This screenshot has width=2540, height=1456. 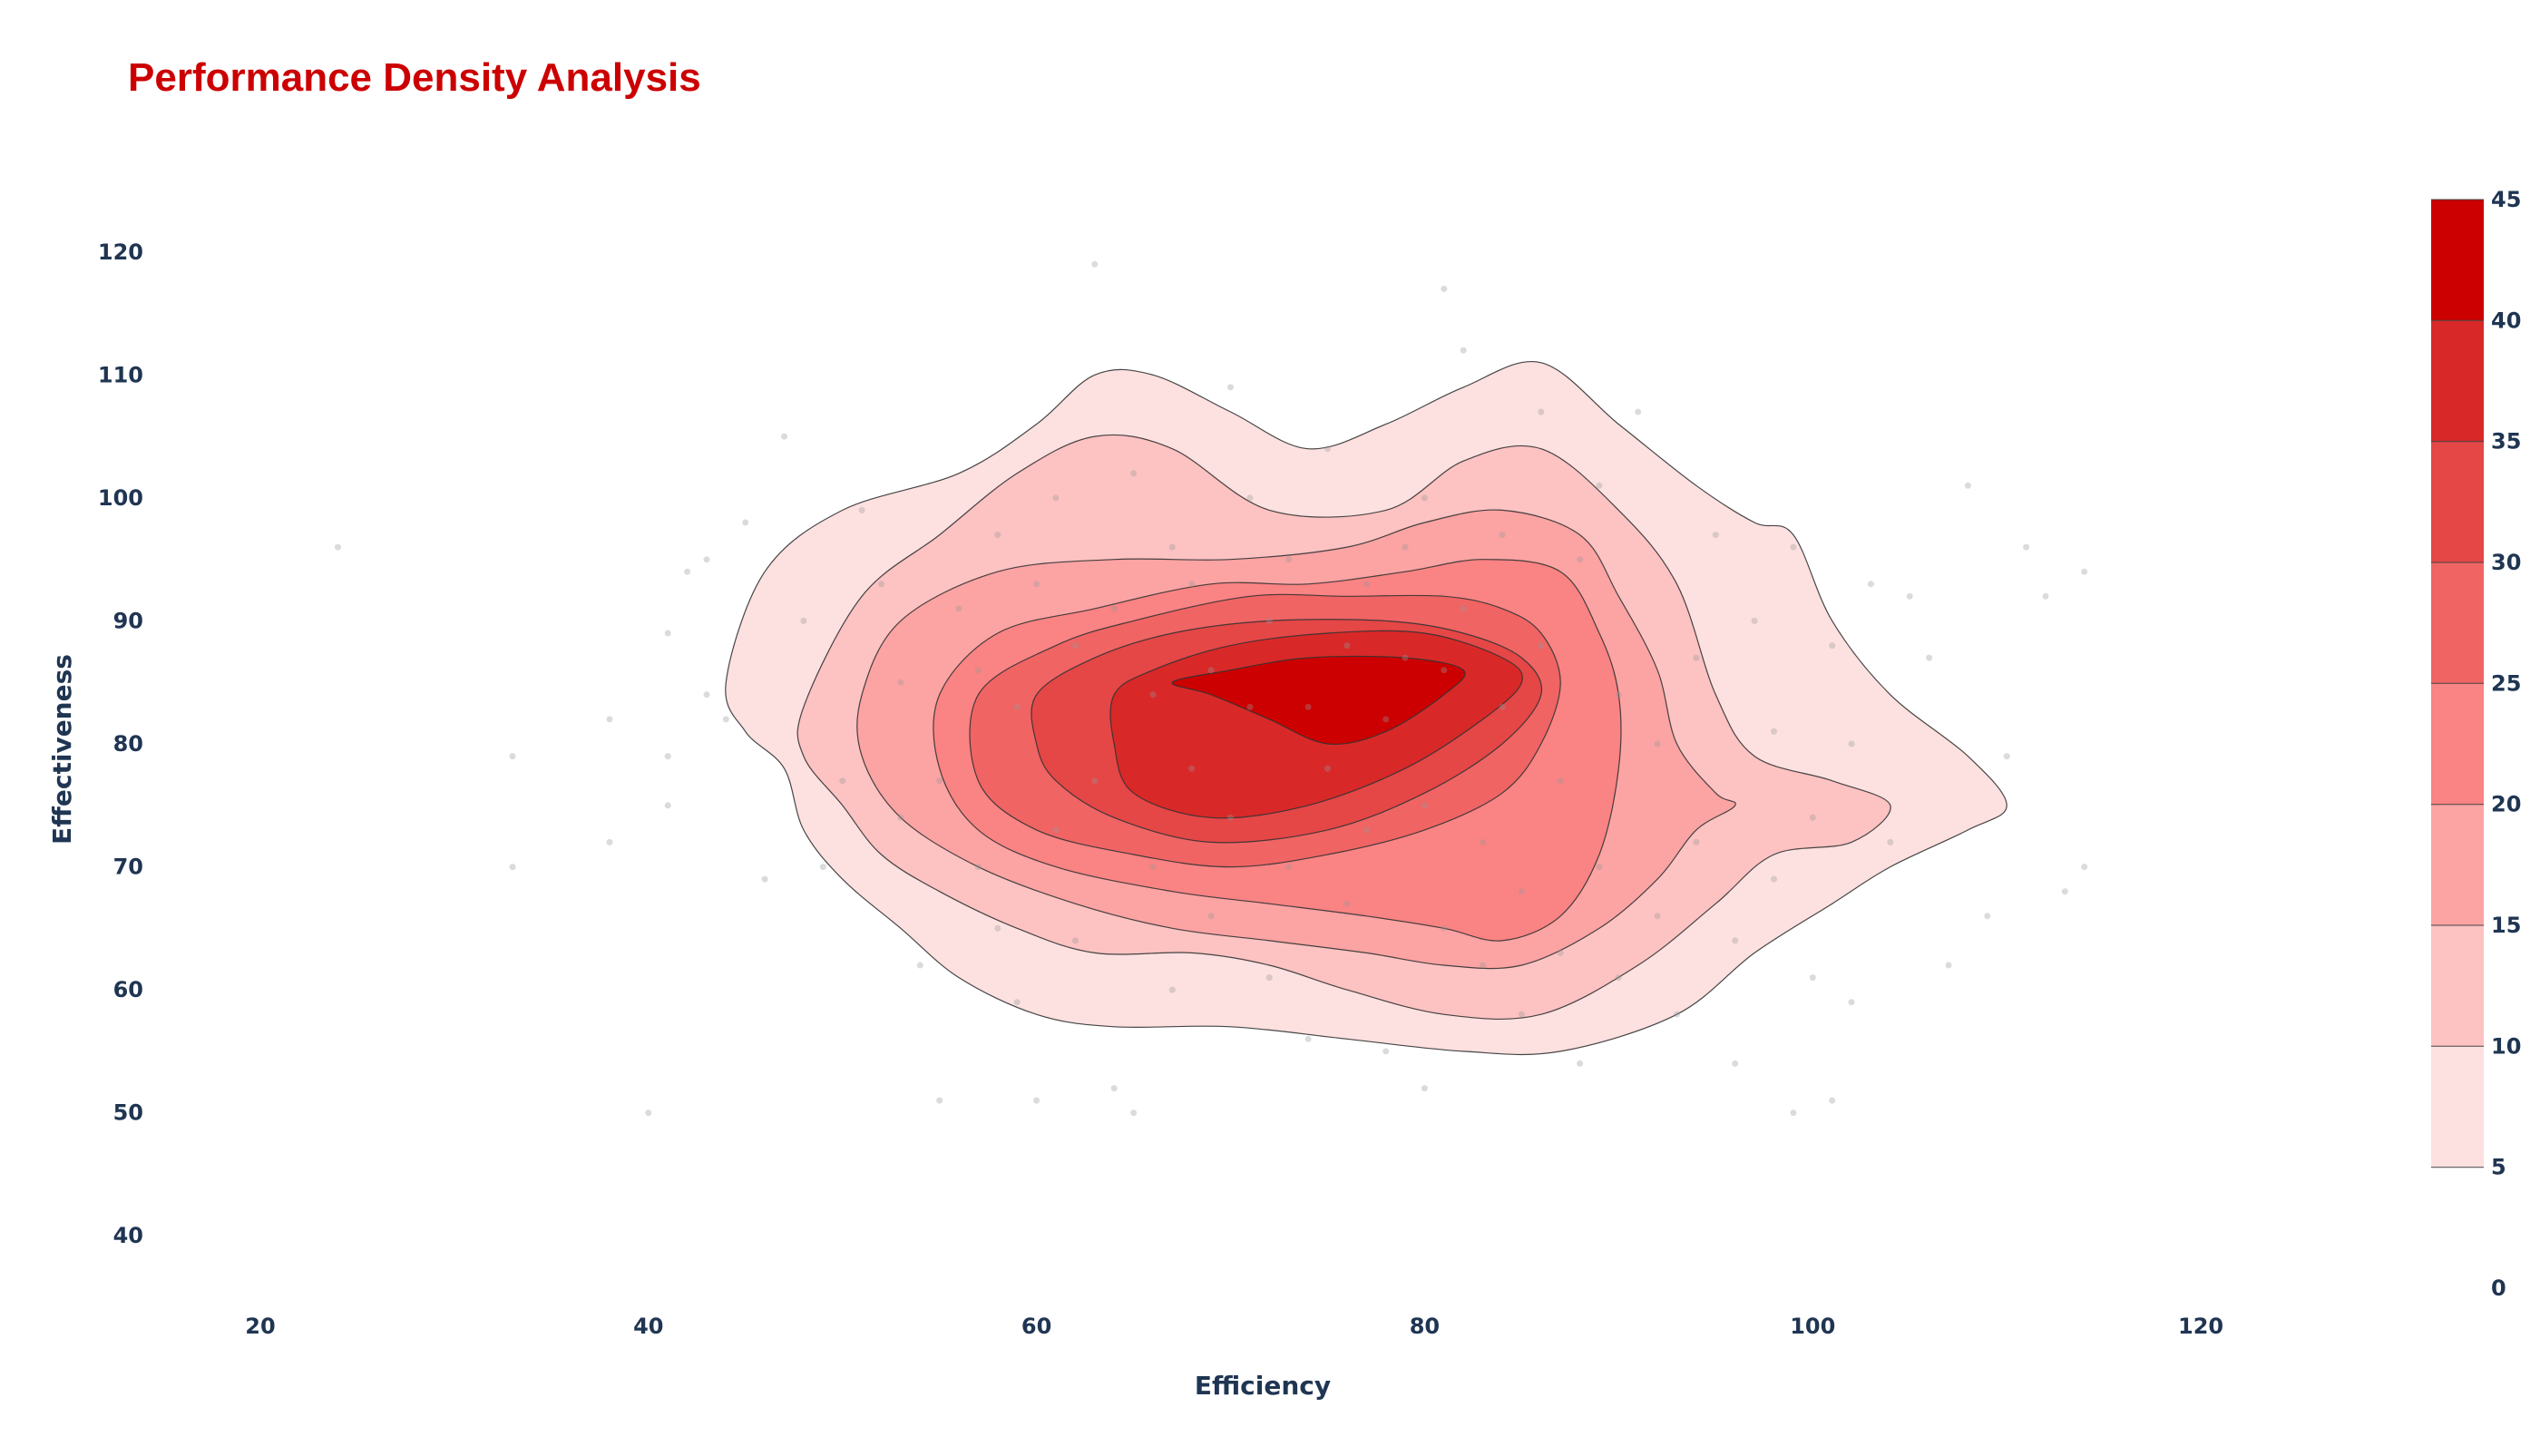 I want to click on colorbar-tick-label: 40, so click(x=2506, y=321).